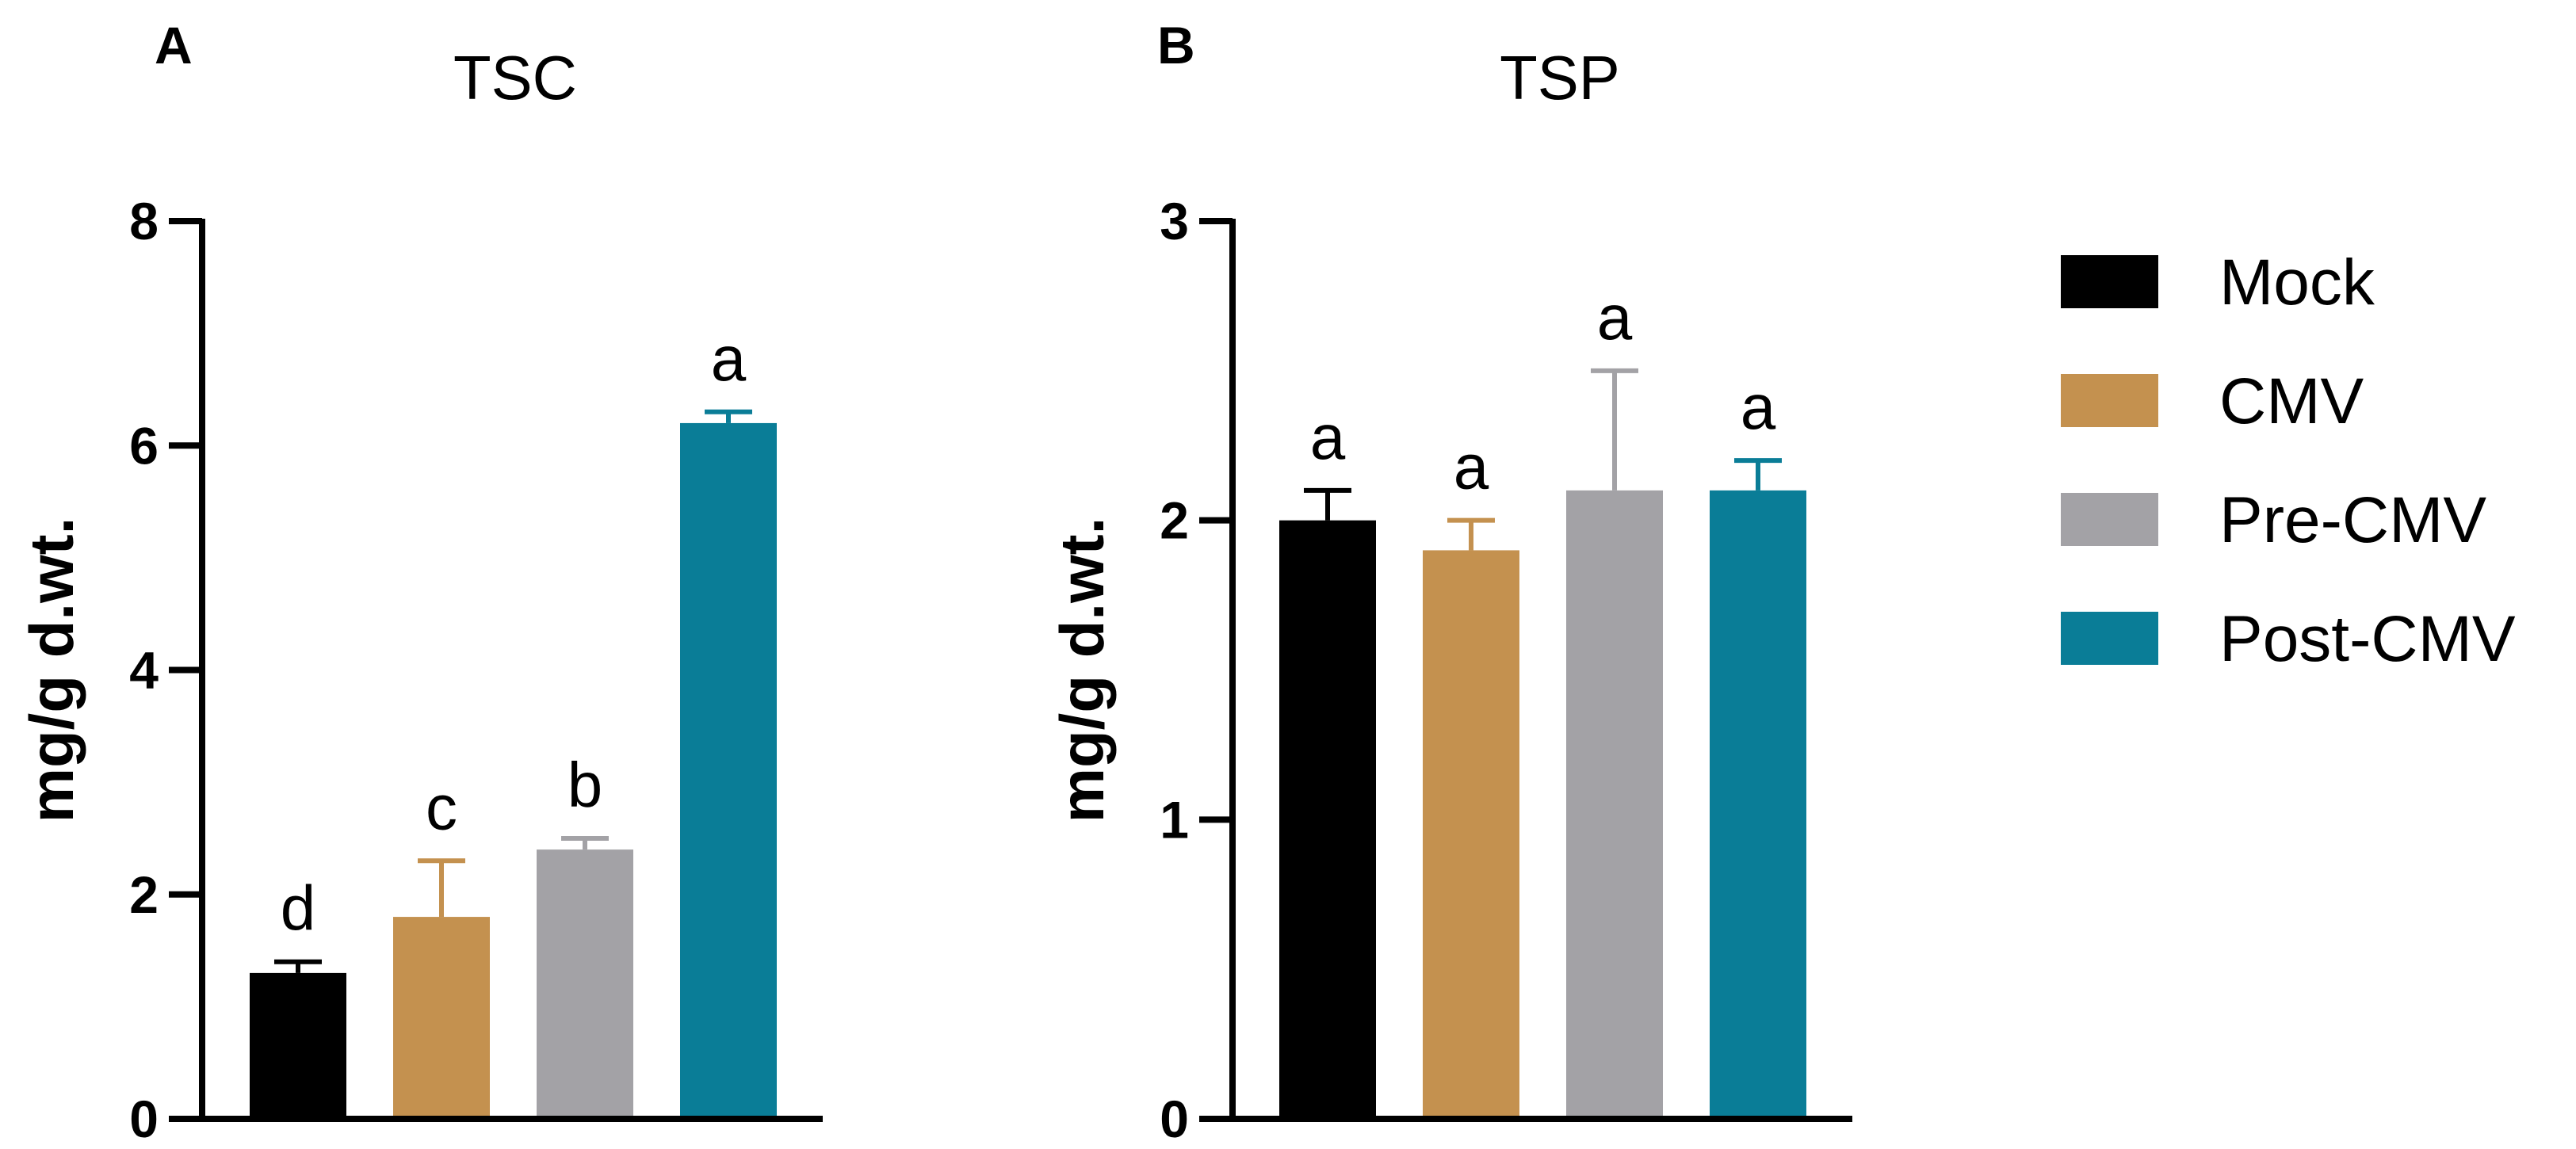  Describe the element at coordinates (2288, 460) in the screenshot. I see `legend: Mock CMV Pre-CMV Post-CMV` at that location.